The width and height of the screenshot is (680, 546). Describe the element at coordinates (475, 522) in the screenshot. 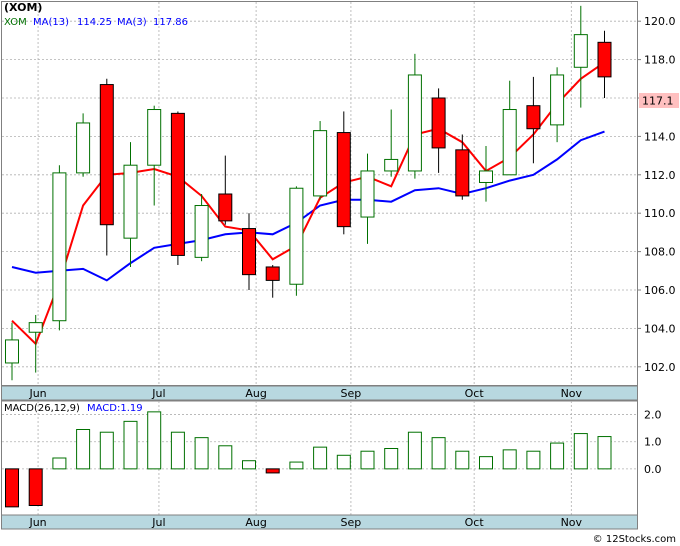

I see `macd-x-tick-label: Oct` at that location.